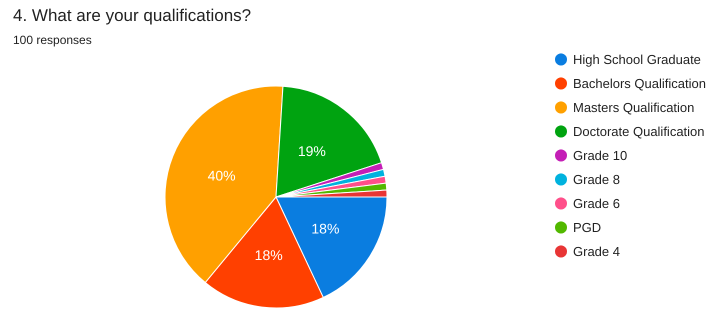 This screenshot has width=724, height=311. I want to click on data-label: 40%, so click(222, 175).